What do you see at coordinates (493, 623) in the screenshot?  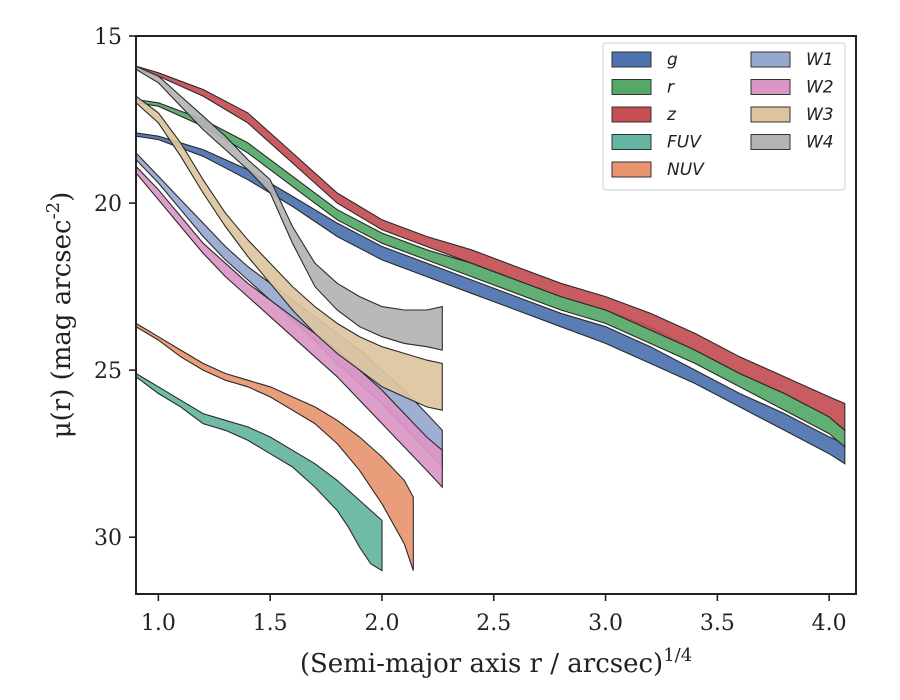 I see `x-tick-label: 2.5` at bounding box center [493, 623].